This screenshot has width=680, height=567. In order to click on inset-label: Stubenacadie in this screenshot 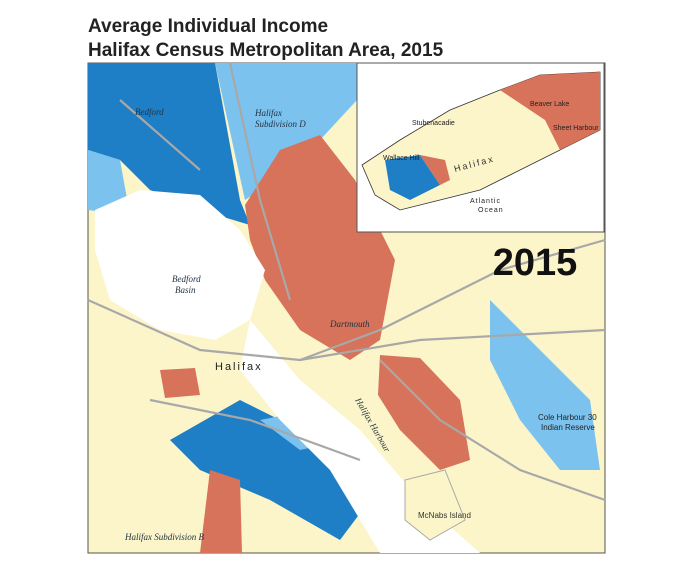, I will do `click(433, 123)`.